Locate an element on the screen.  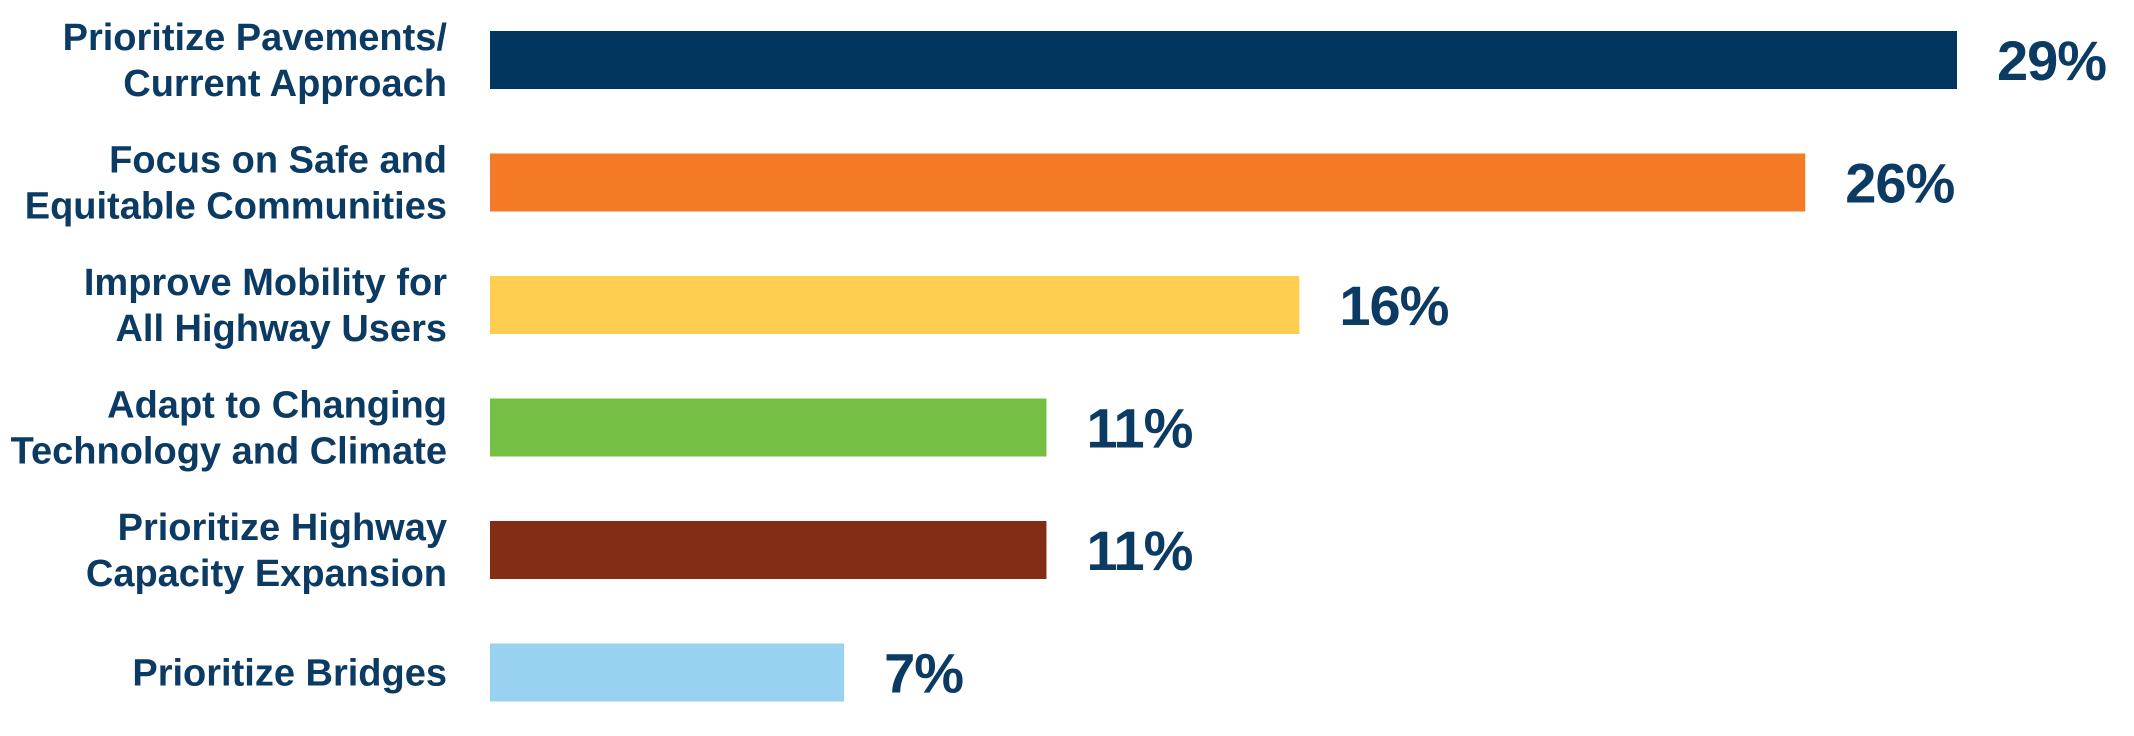
category-label-line: Prioritize Pavements/ is located at coordinates (255, 38).